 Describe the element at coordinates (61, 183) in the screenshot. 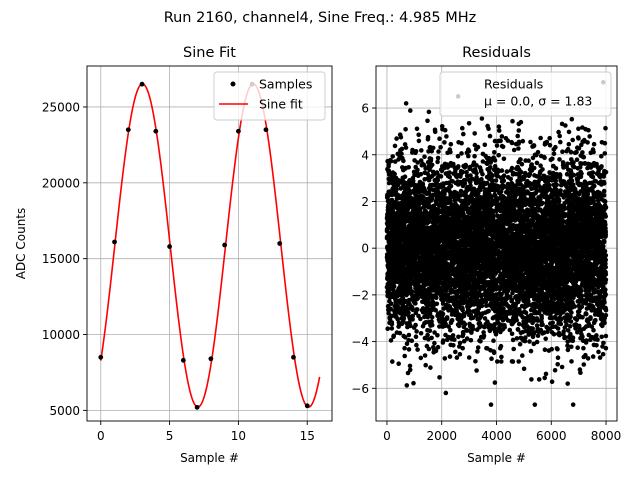

I see `sine-fit-y-tick-label: 20000` at that location.